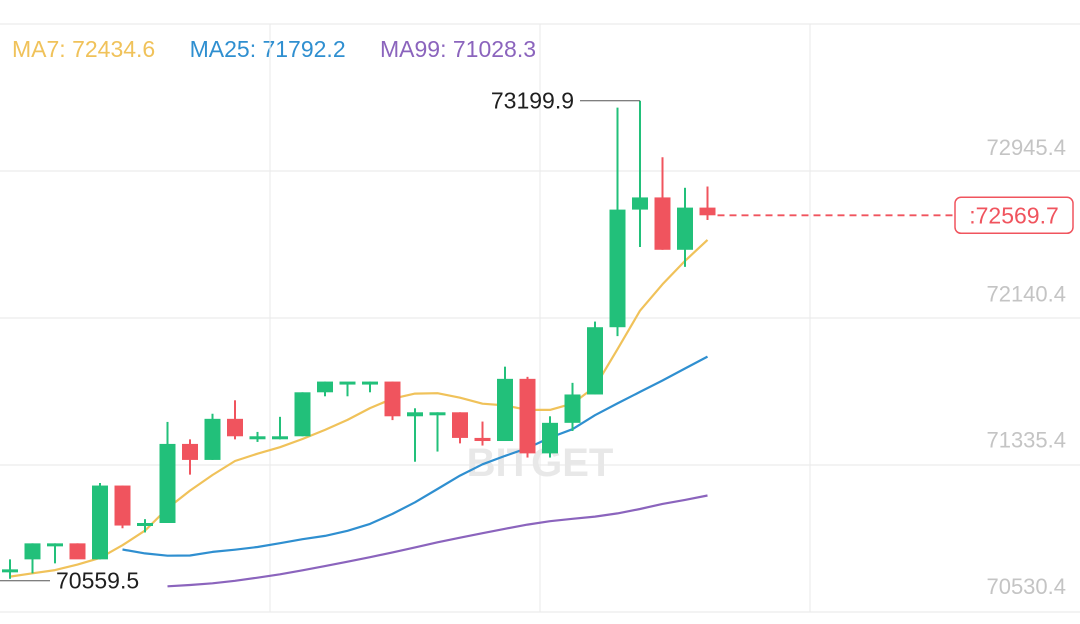 The height and width of the screenshot is (624, 1080). What do you see at coordinates (97, 581) in the screenshot?
I see `low-price-label: 70559.5` at bounding box center [97, 581].